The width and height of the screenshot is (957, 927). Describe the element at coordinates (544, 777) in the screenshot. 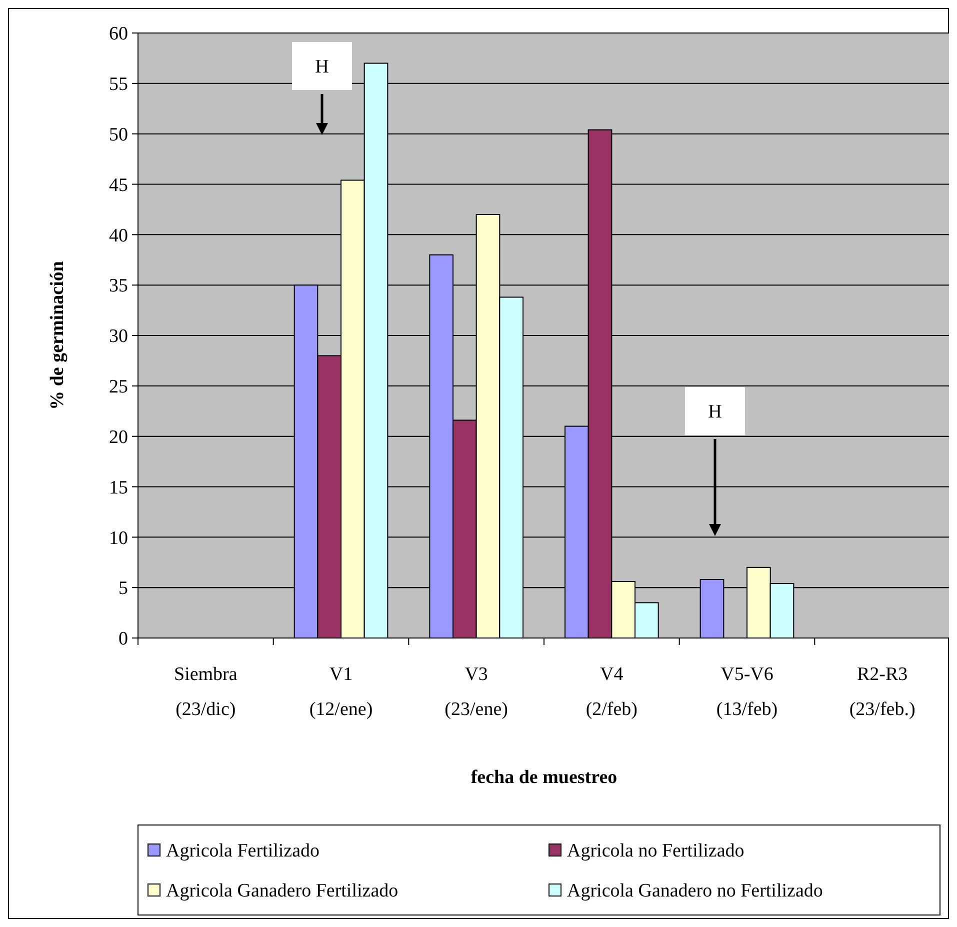

I see `x-axis-title: fecha de muestreo` at that location.